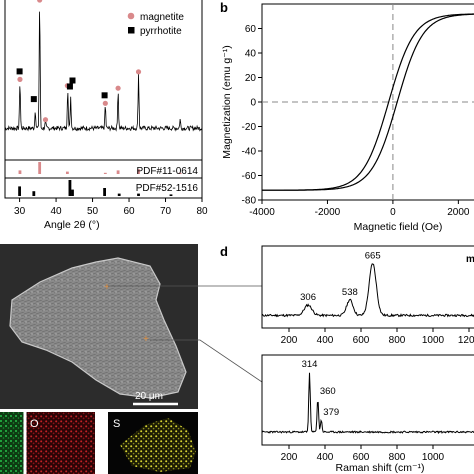 The height and width of the screenshot is (474, 474). I want to click on pdf-magnetite-lines, so click(100, 168).